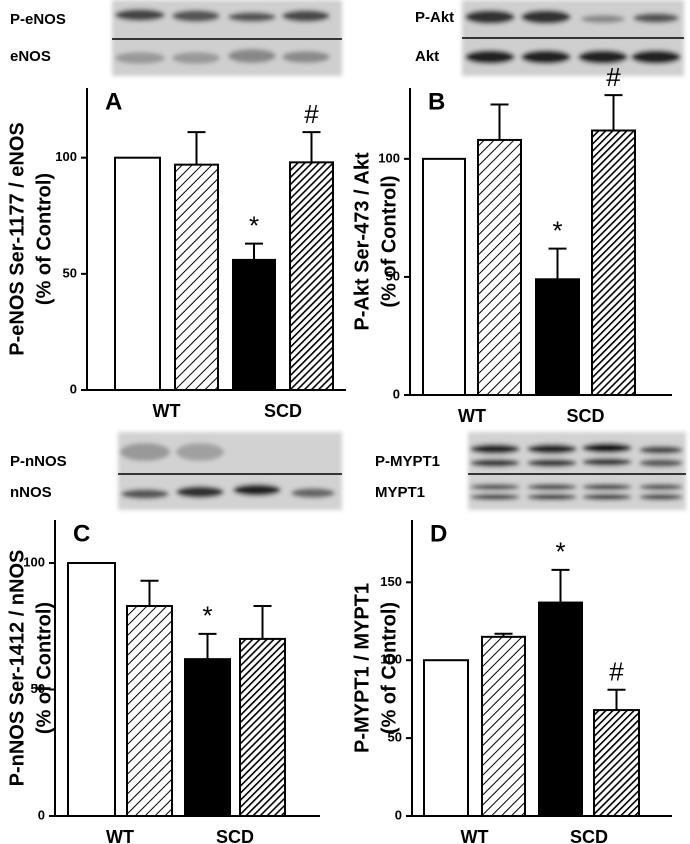 The height and width of the screenshot is (844, 690). What do you see at coordinates (436, 101) in the screenshot?
I see `panel-label: B` at bounding box center [436, 101].